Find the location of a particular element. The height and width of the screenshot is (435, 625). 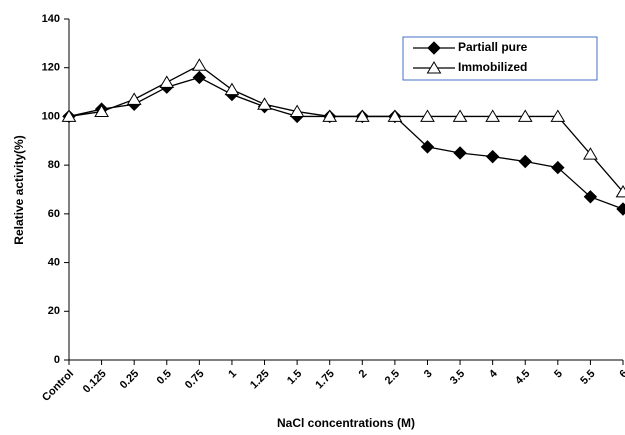

x-axis-label: NaCl concentrations (M) is located at coordinates (346, 423).